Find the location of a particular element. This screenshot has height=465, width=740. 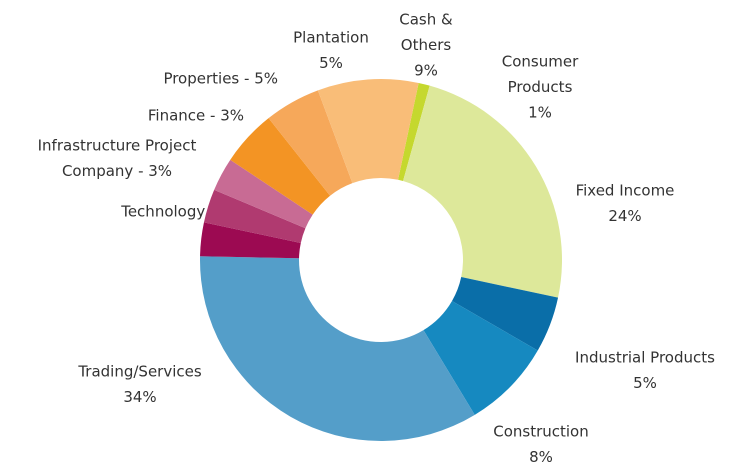

slice-label: Consumer is located at coordinates (540, 62).